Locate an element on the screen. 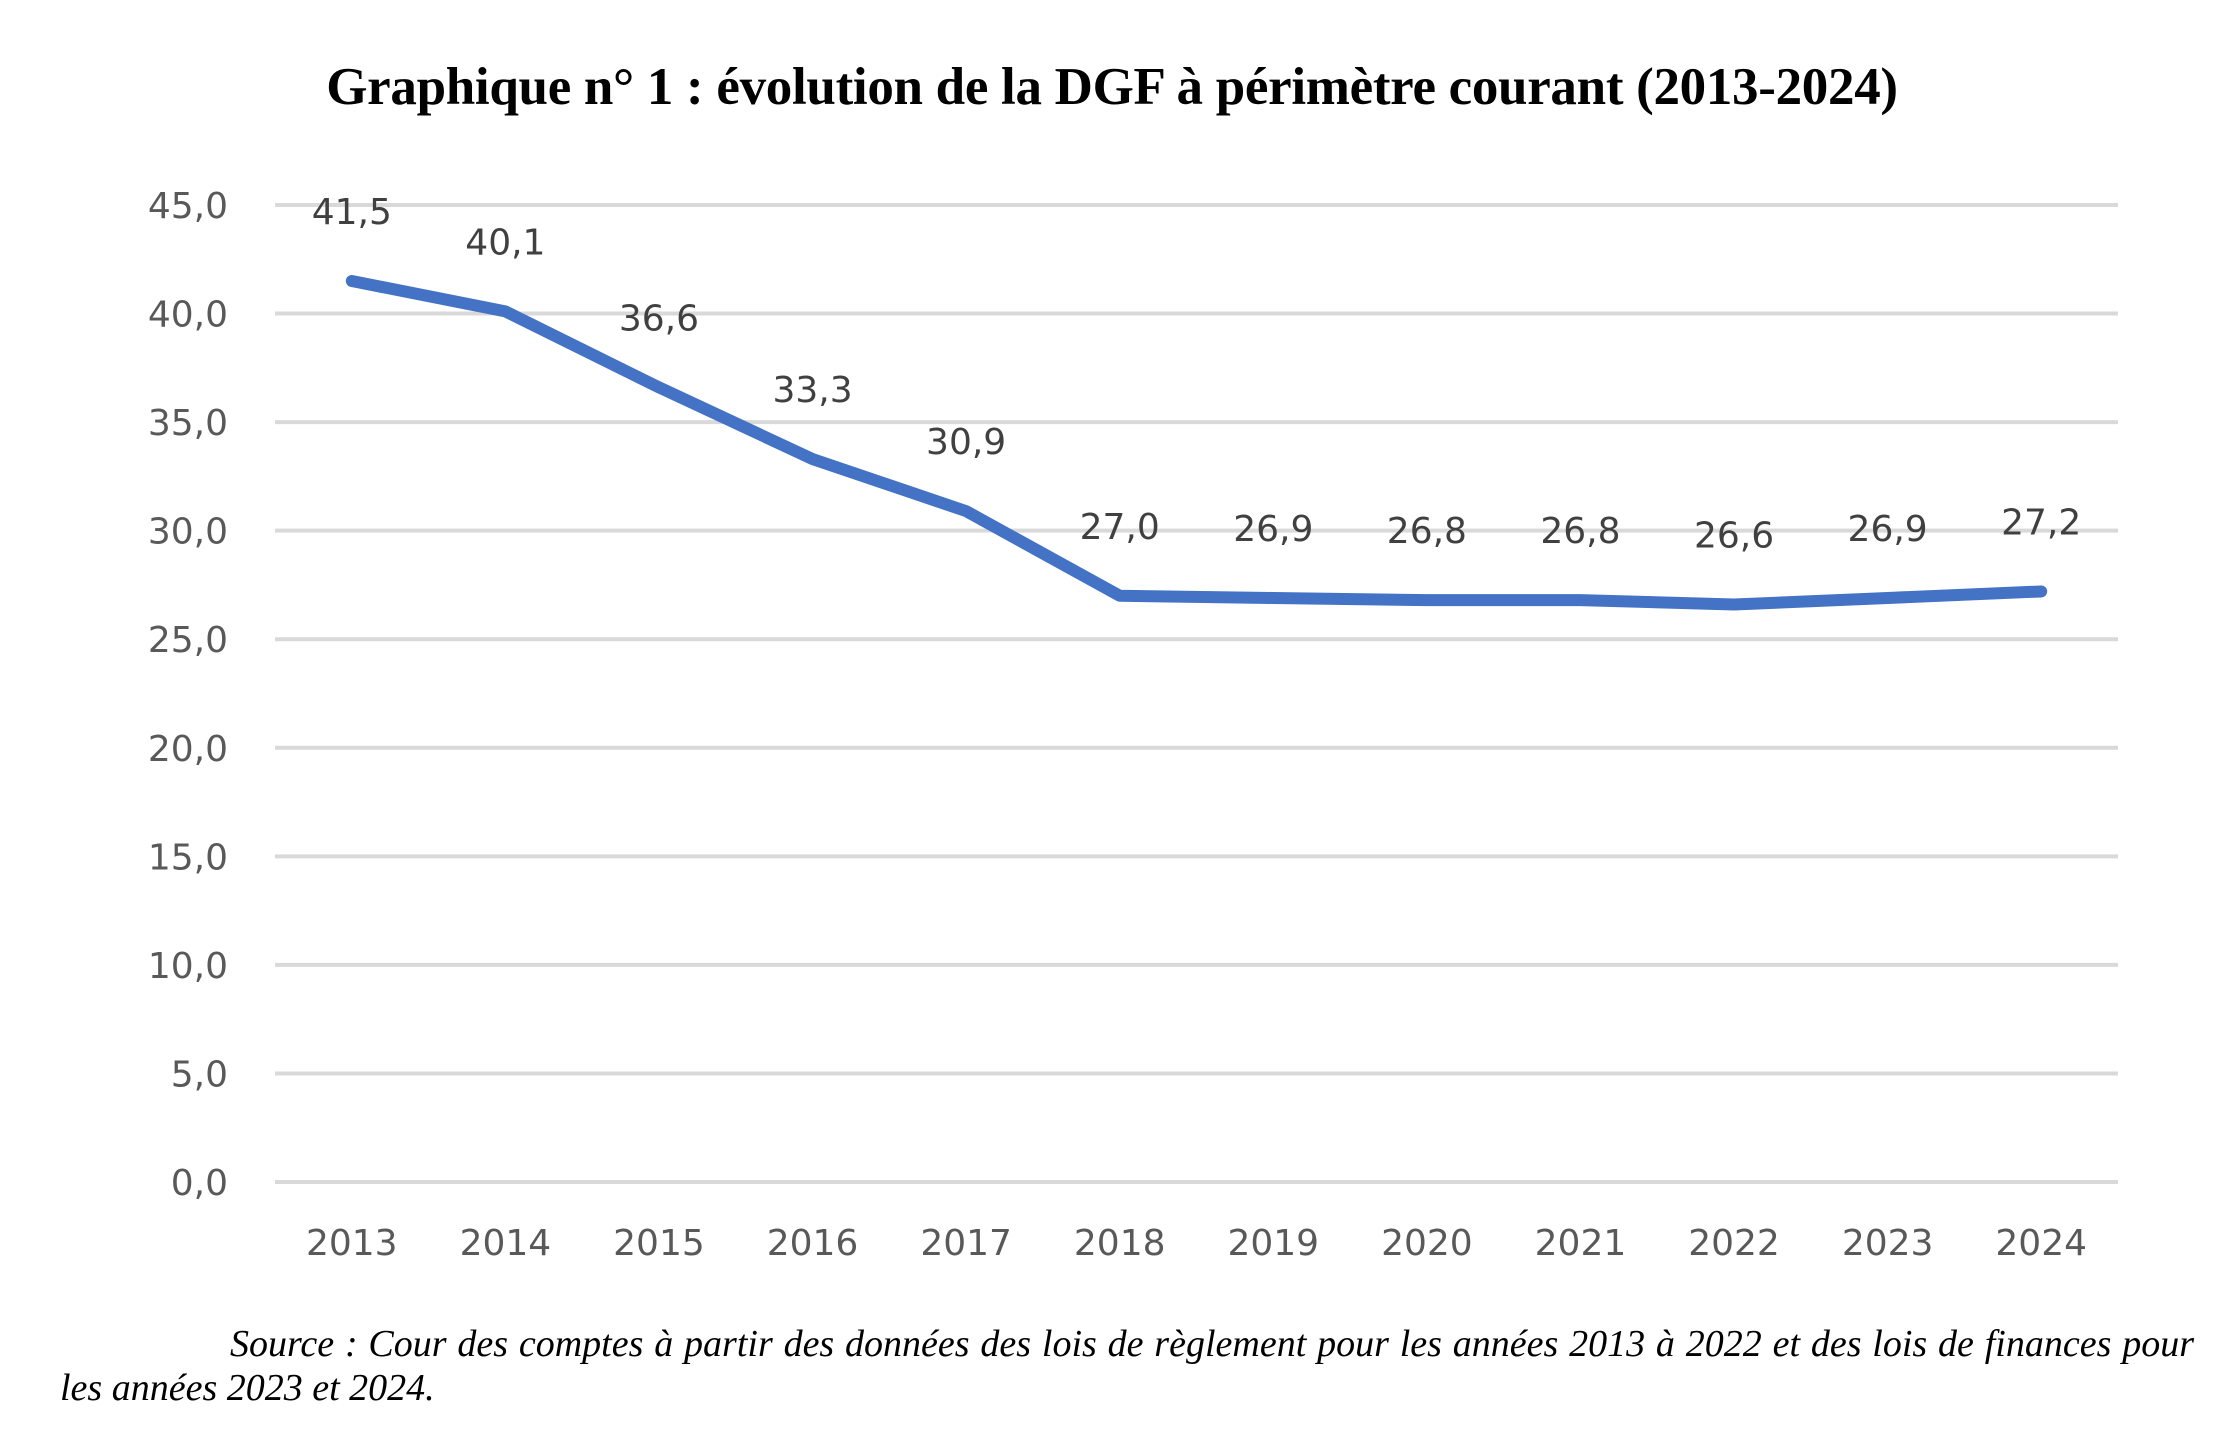  y-tick-label: 0,0 is located at coordinates (199, 1183).